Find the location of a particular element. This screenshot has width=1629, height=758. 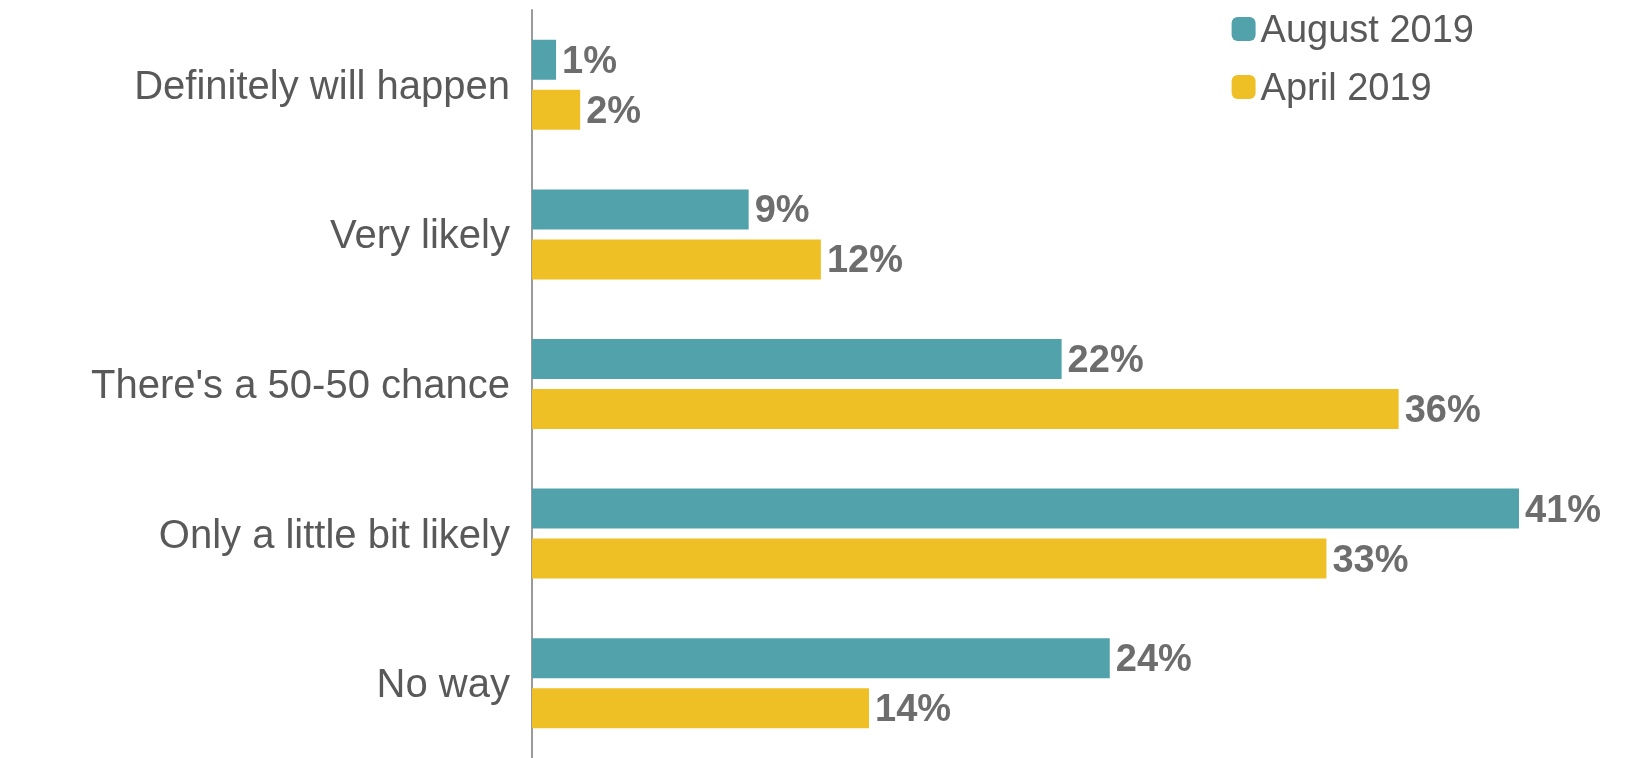

y-tick-label: Only a little bit likely is located at coordinates (334, 533).